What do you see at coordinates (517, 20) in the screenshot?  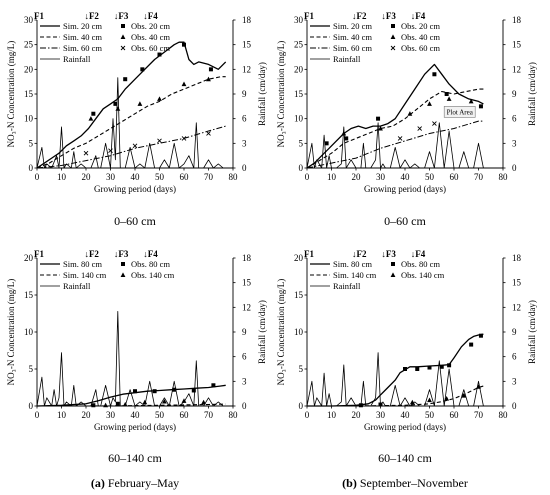 I see `y-tick-label-right: 18` at bounding box center [517, 20].